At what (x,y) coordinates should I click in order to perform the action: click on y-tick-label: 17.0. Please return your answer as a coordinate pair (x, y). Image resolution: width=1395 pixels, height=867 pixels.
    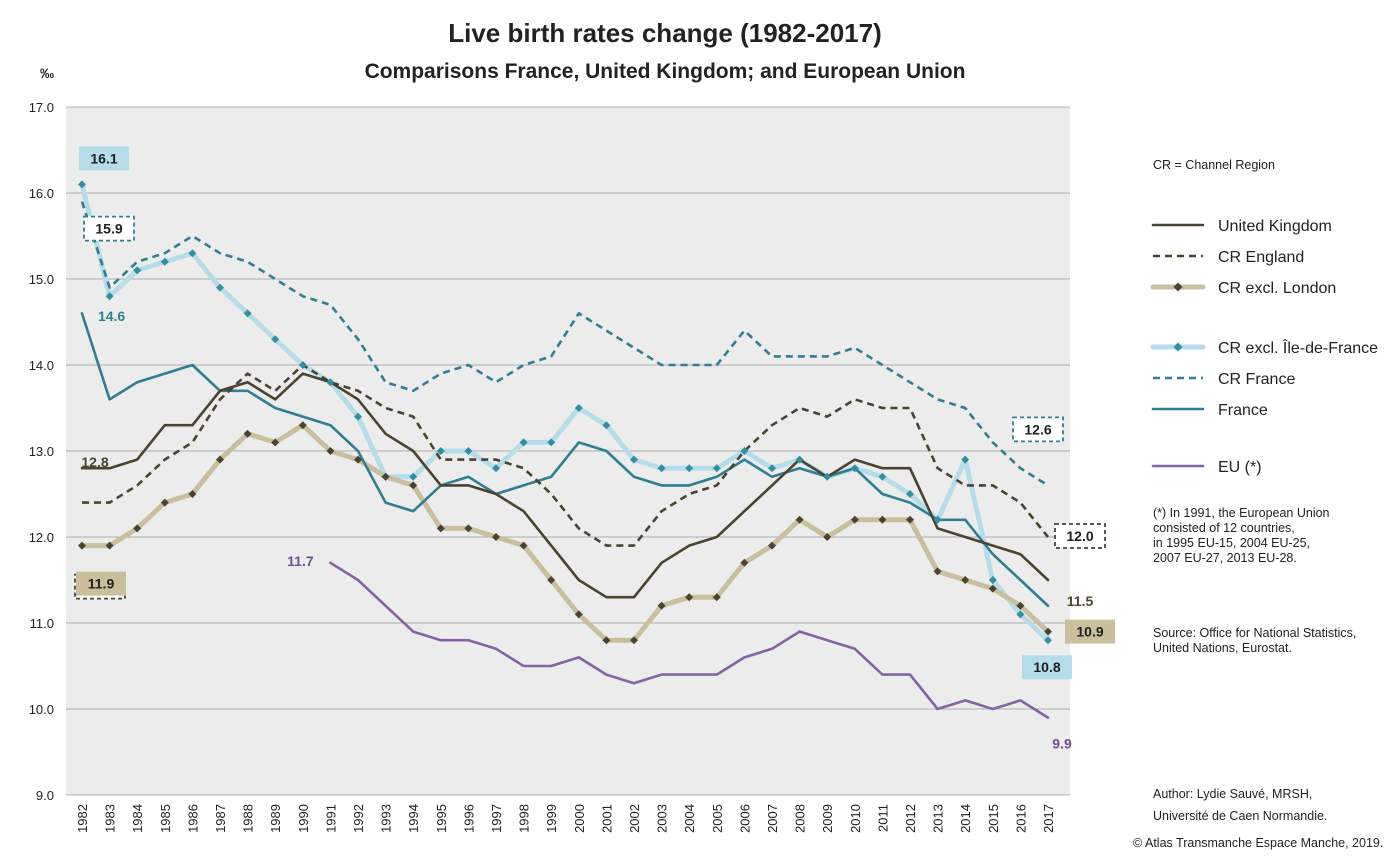
    Looking at the image, I should click on (41, 107).